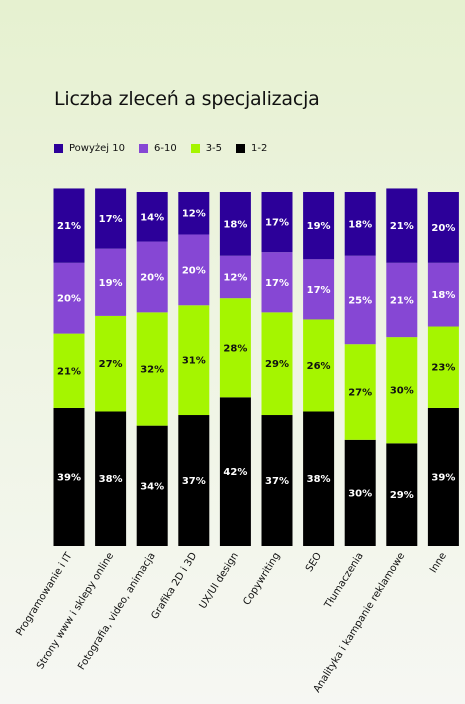 This screenshot has width=465, height=704. Describe the element at coordinates (75, 611) in the screenshot. I see `category-label-strony-www-i-sklepy-online: Strony www i sklepy online` at that location.